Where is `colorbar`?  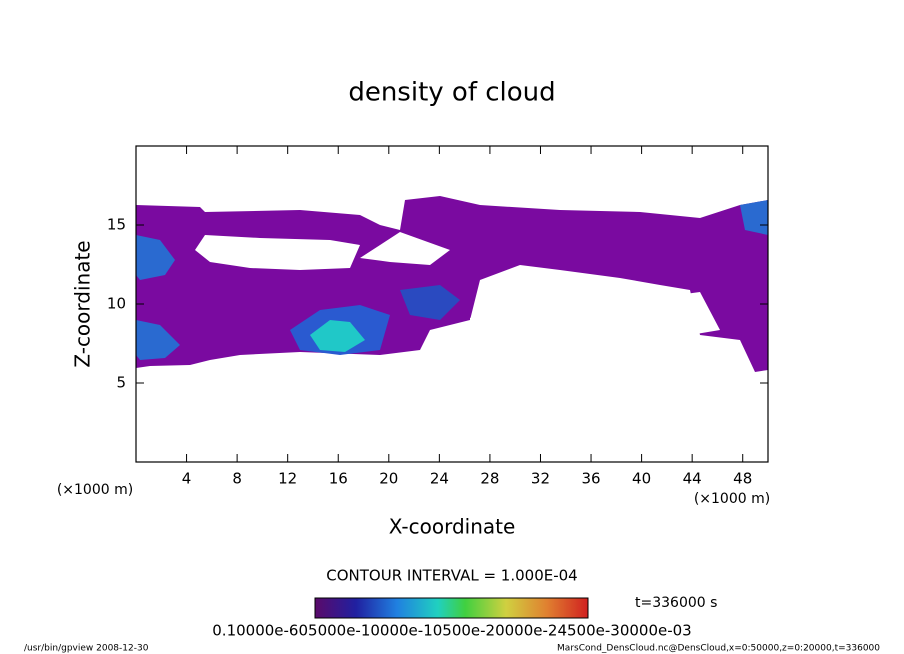 colorbar is located at coordinates (451, 608).